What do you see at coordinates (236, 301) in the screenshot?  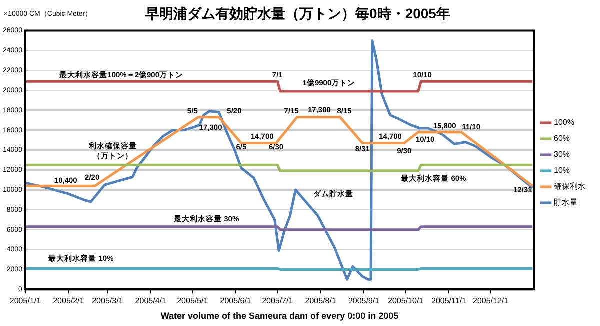 I see `x-tick-label: 2005/6/1` at bounding box center [236, 301].